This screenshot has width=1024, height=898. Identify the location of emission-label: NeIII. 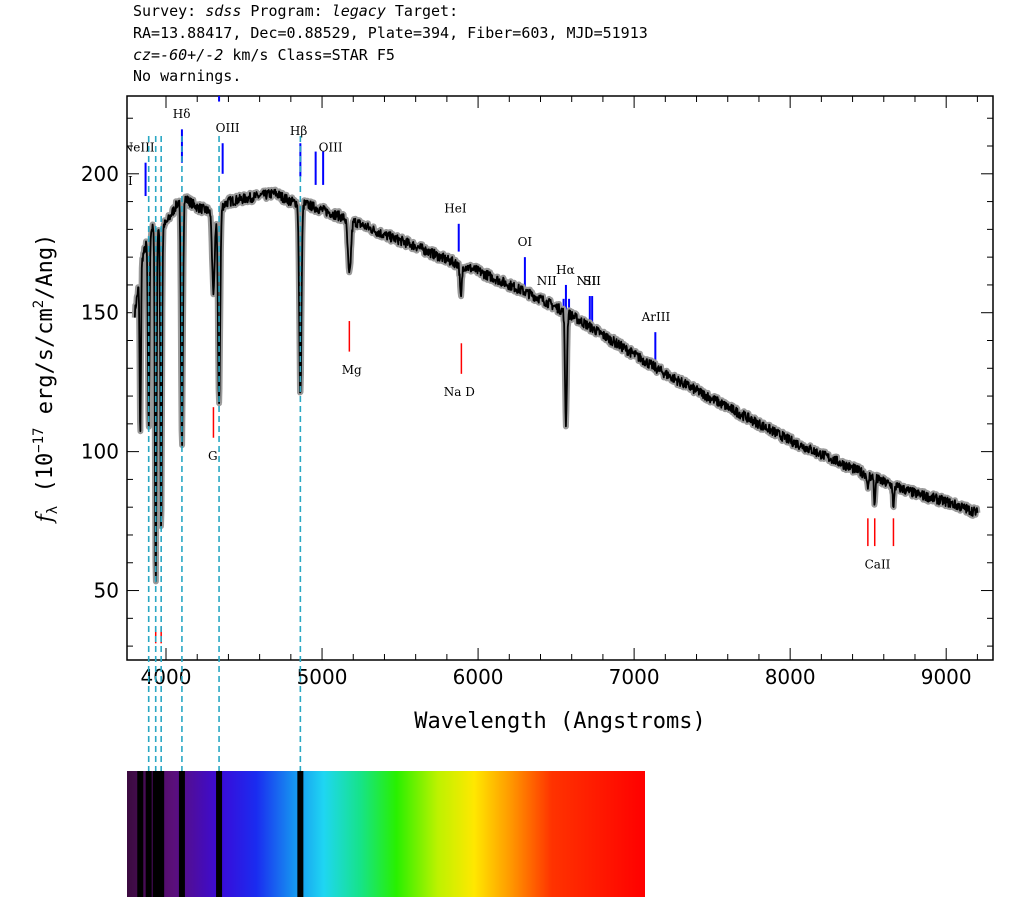
(139, 148).